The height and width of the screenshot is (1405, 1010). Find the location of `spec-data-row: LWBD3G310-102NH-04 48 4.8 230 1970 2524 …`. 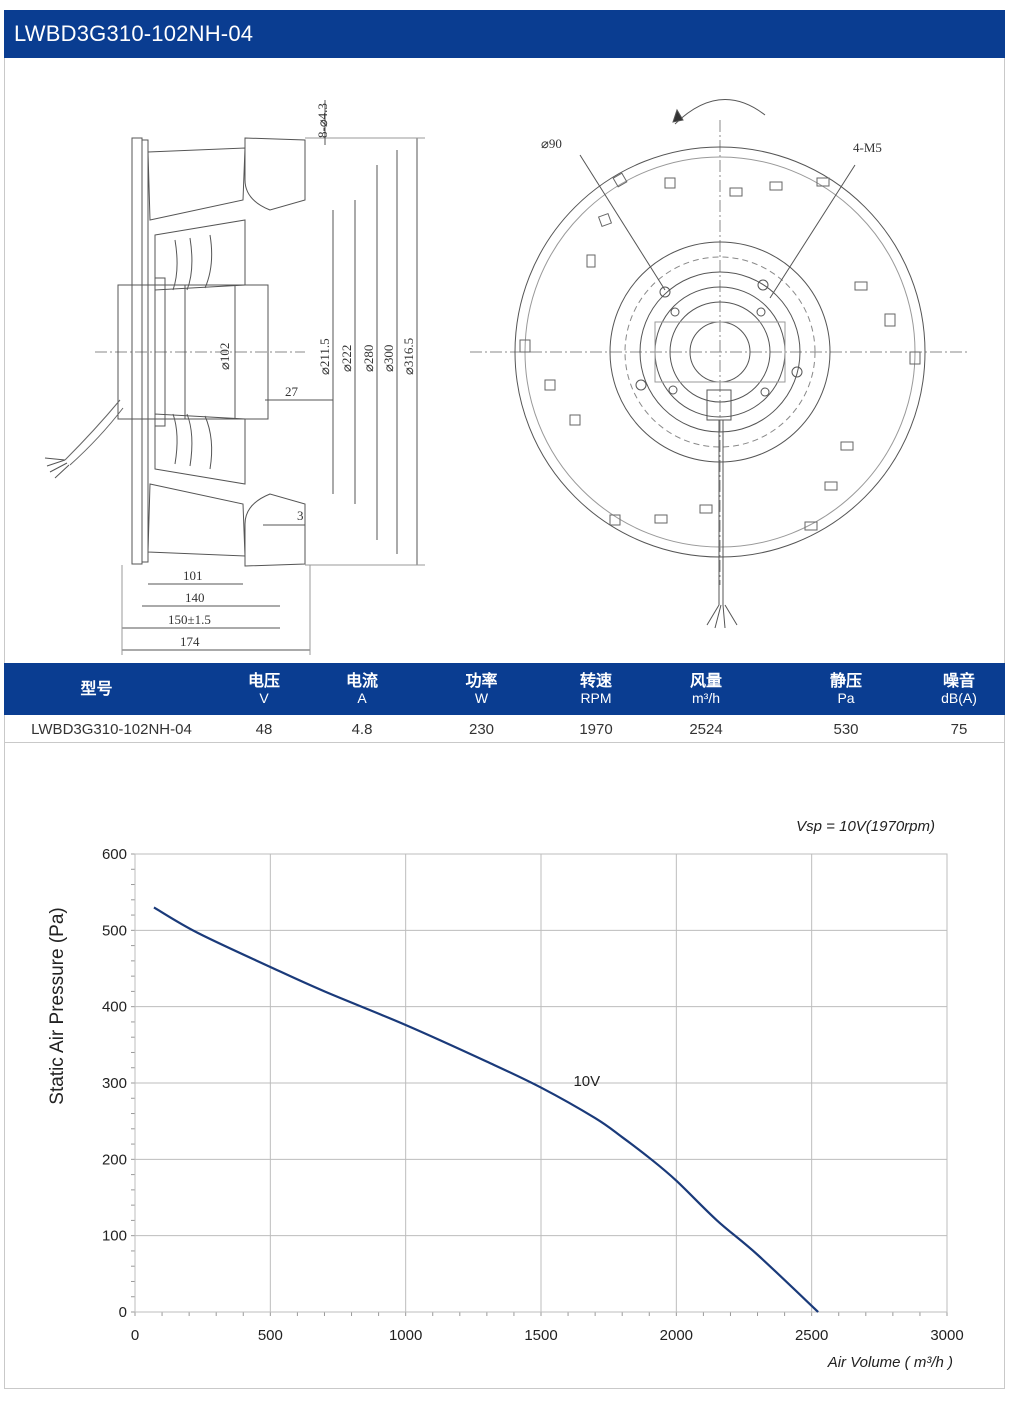

spec-data-row: LWBD3G310-102NH-04 48 4.8 230 1970 2524 … is located at coordinates (504, 729).